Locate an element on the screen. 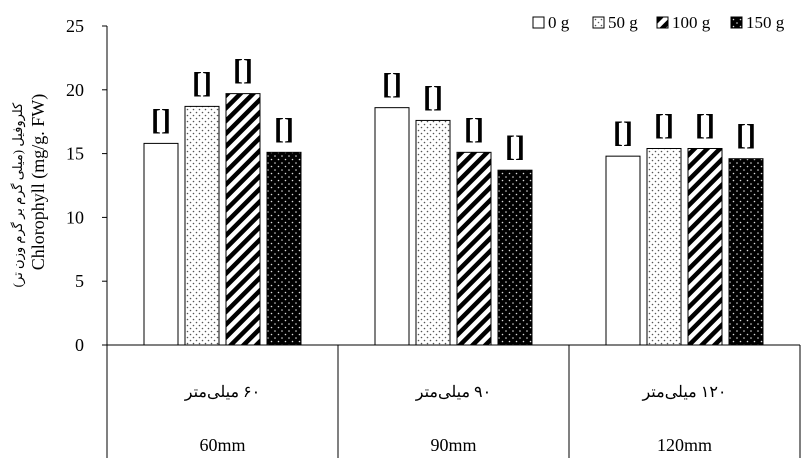  legend-swatch-black-dots is located at coordinates (736, 22).